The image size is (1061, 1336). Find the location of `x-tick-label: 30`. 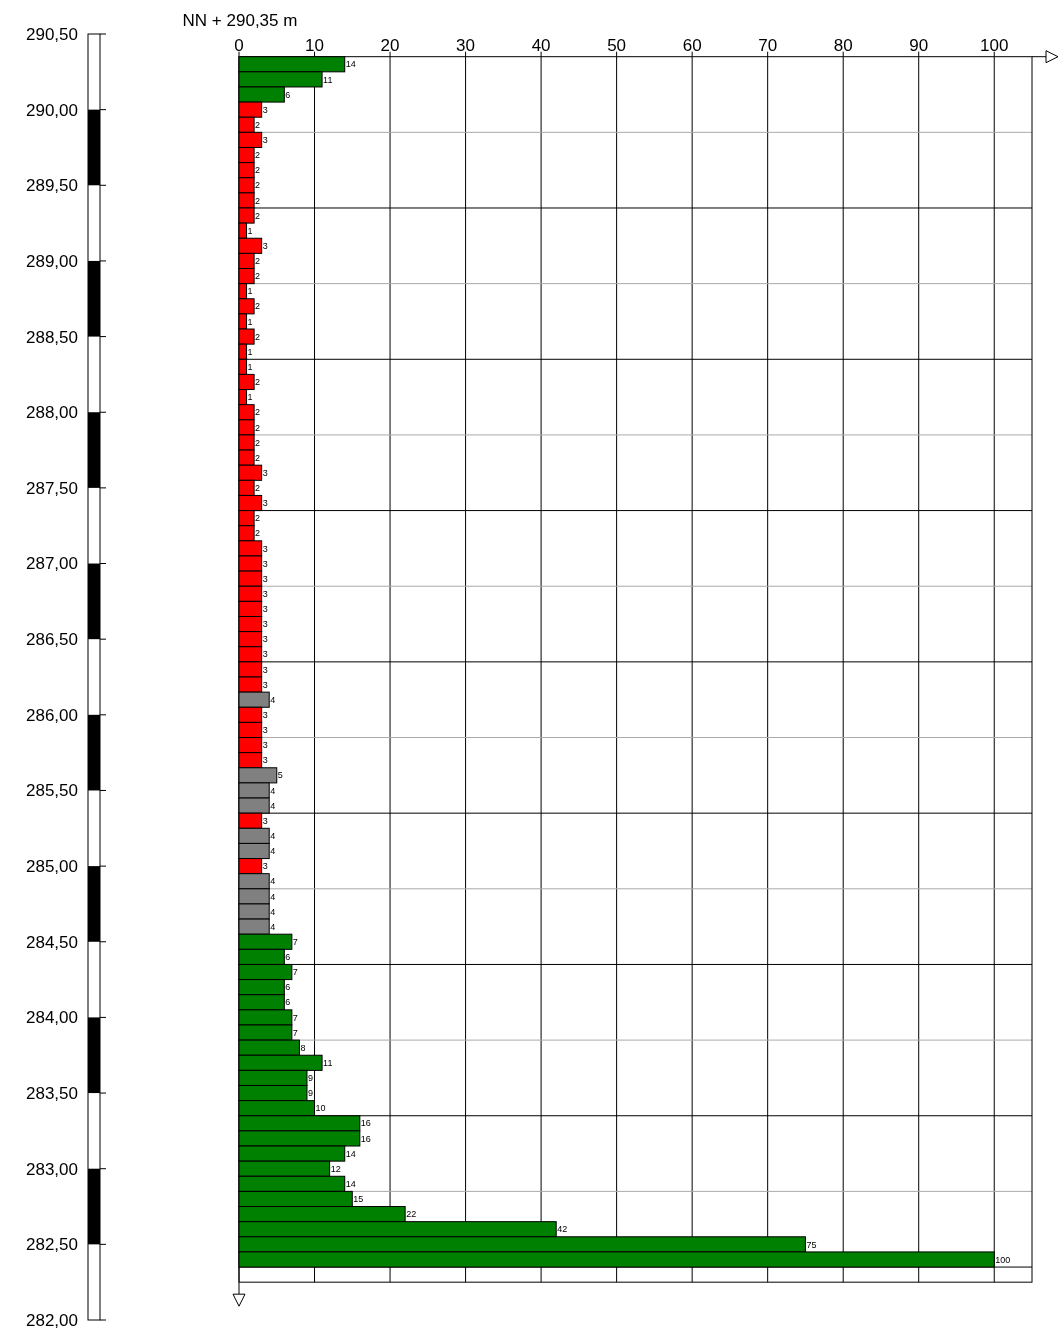

x-tick-label: 30 is located at coordinates (466, 45).